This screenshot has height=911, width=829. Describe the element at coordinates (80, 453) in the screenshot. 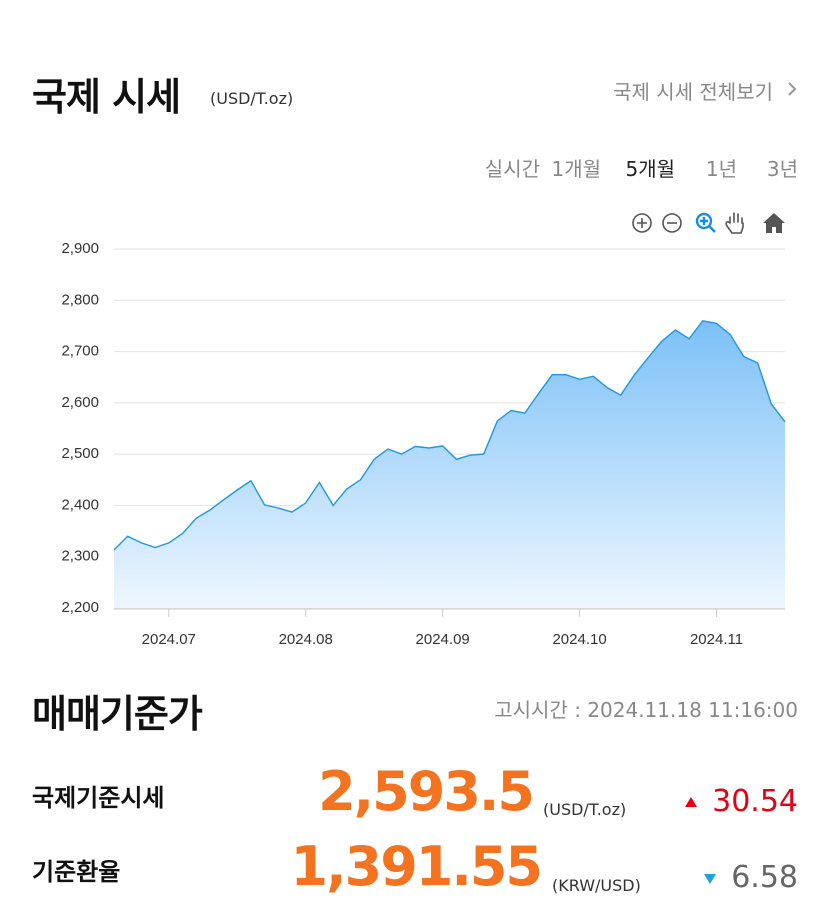

I see `y-tick-label: 2,500` at that location.